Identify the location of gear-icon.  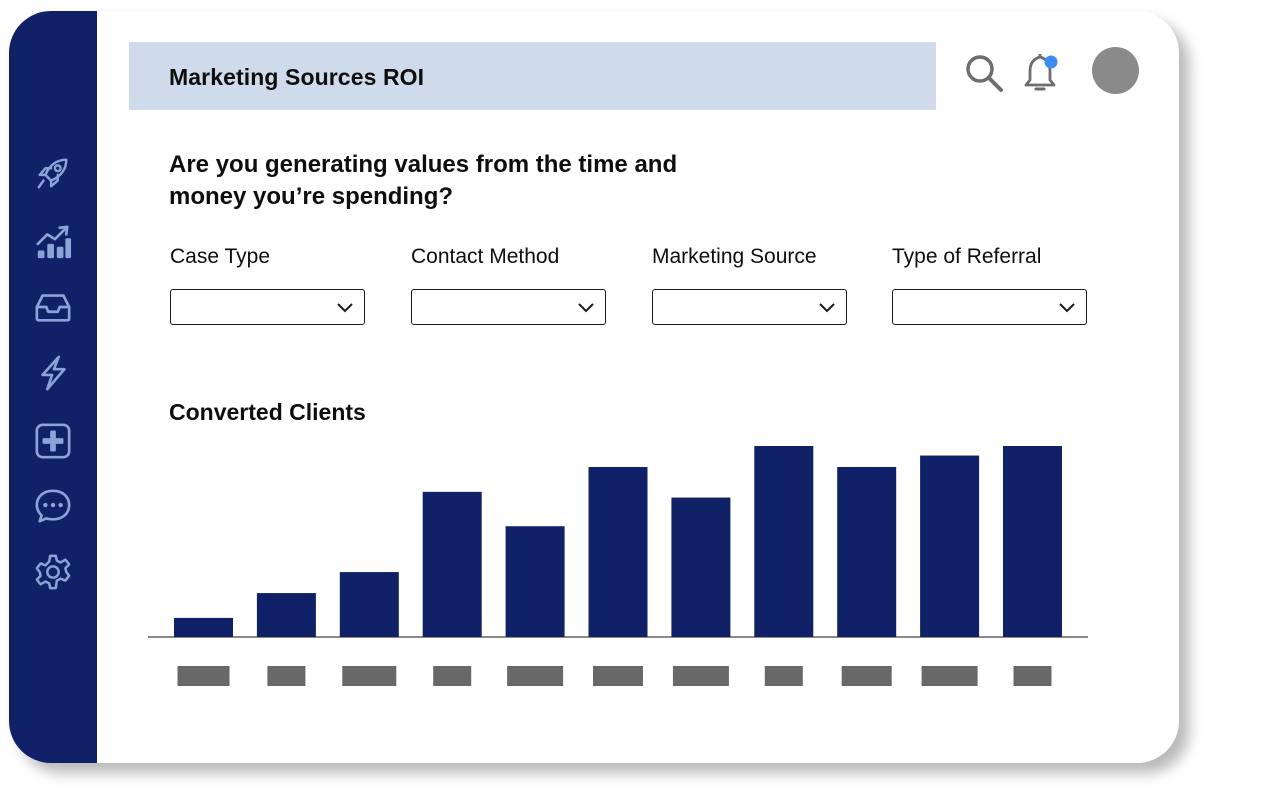
(53, 572).